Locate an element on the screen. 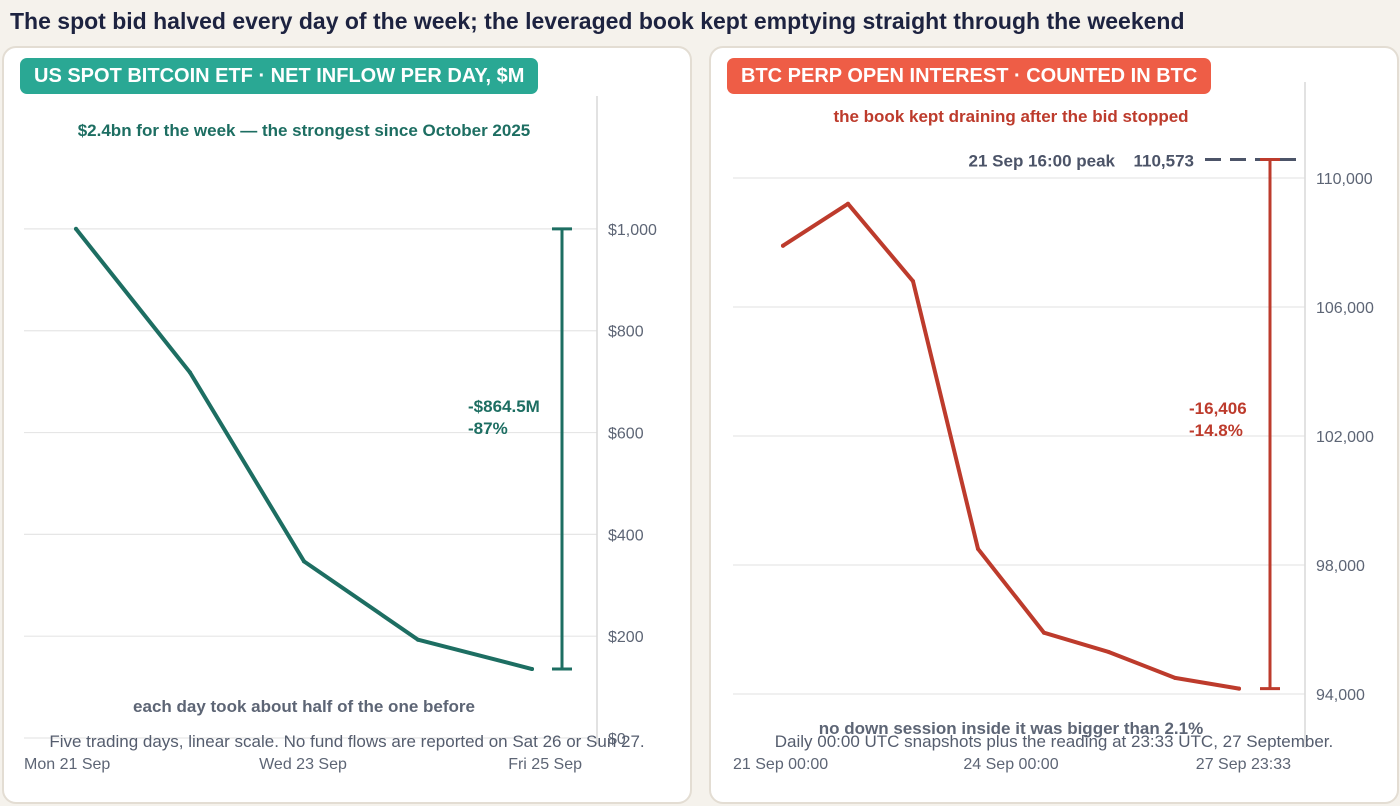 This screenshot has height=806, width=1400. oi-peak-value: 110,573 is located at coordinates (1163, 161).